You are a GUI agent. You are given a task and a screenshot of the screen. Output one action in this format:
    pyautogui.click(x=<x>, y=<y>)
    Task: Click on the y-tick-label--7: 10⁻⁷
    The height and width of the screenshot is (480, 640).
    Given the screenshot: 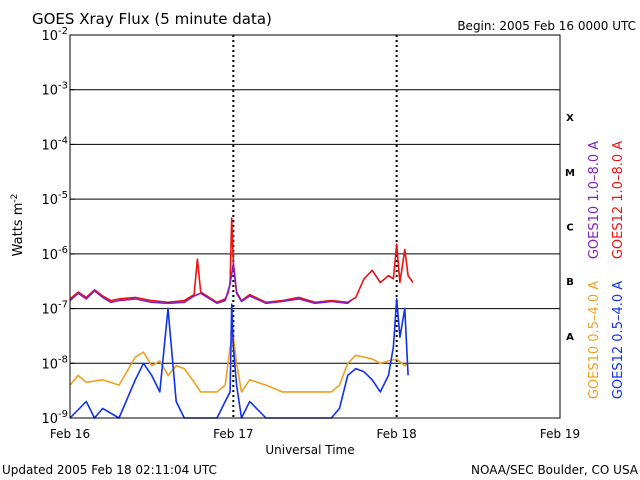 What is the action you would take?
    pyautogui.click(x=54, y=309)
    